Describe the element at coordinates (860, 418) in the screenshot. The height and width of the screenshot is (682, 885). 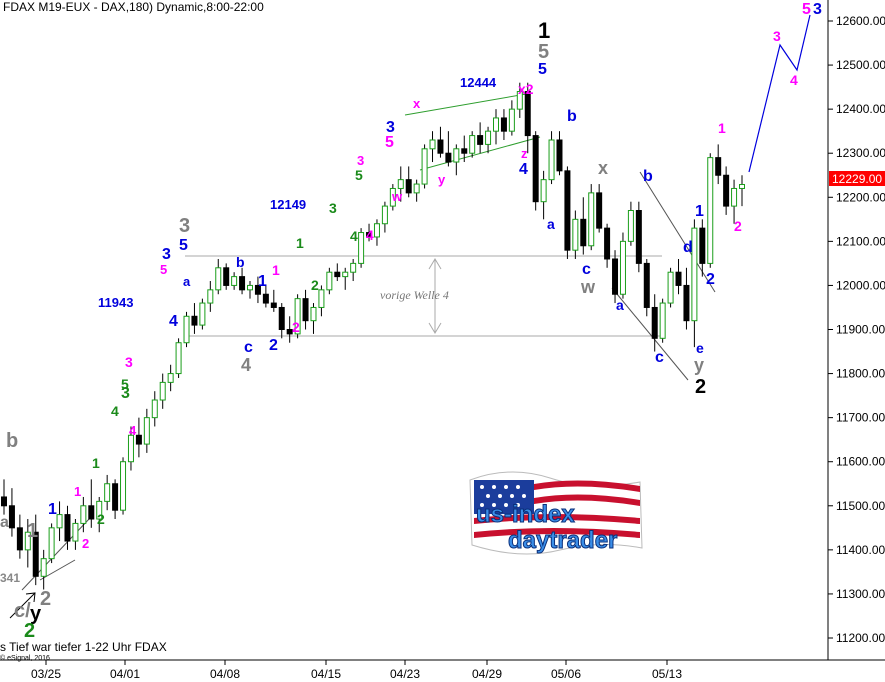
I see `y-tick-label: 11700.00` at that location.